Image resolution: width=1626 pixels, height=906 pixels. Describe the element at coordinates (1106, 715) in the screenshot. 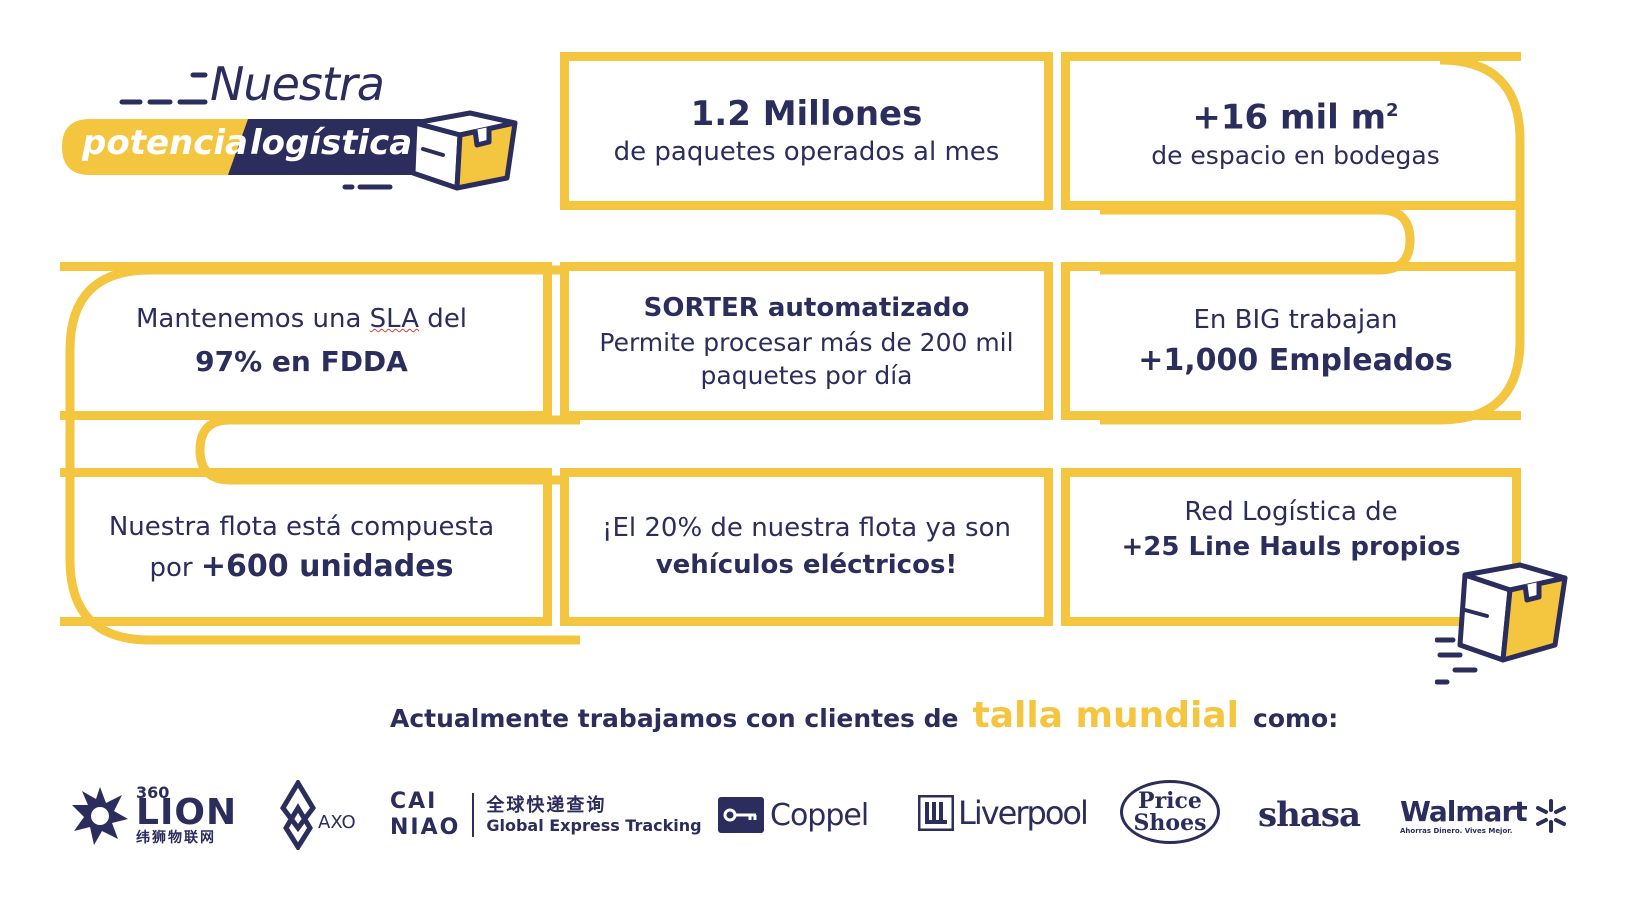

I see `clients-highlight: talla mundial` at that location.